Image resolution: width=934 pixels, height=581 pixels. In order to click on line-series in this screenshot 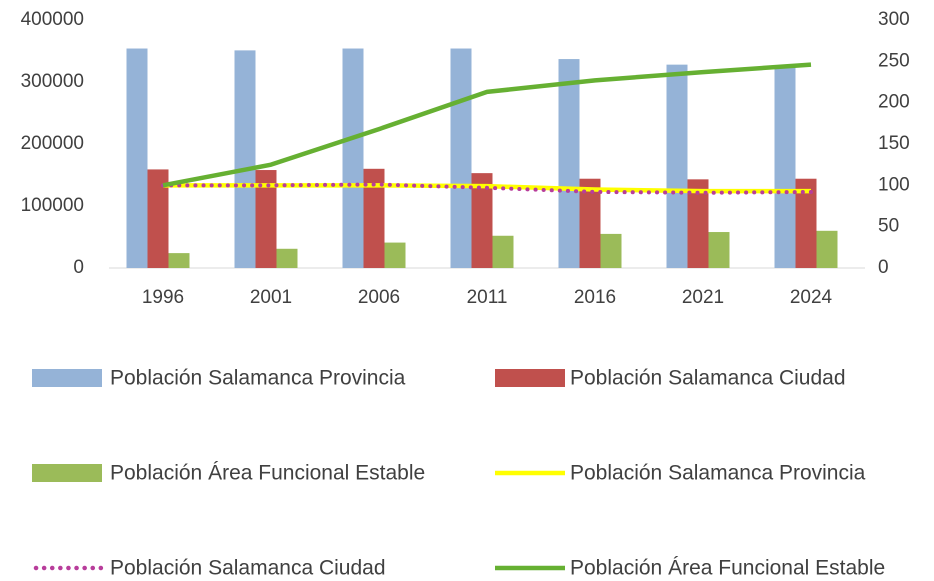, I will do `click(487, 188)`.